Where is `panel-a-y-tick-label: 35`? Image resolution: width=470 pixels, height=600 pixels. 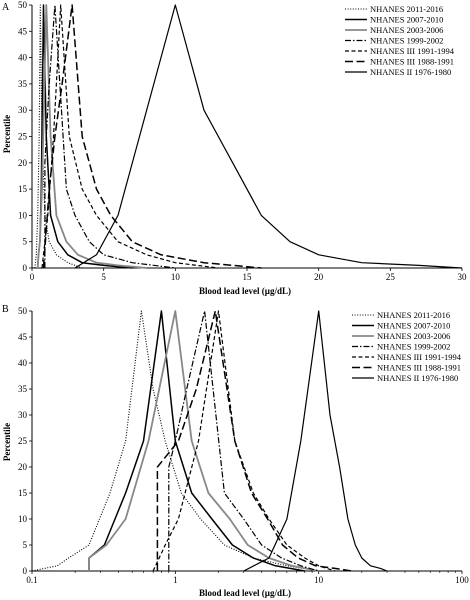 panel-a-y-tick-label: 35 is located at coordinates (23, 84).